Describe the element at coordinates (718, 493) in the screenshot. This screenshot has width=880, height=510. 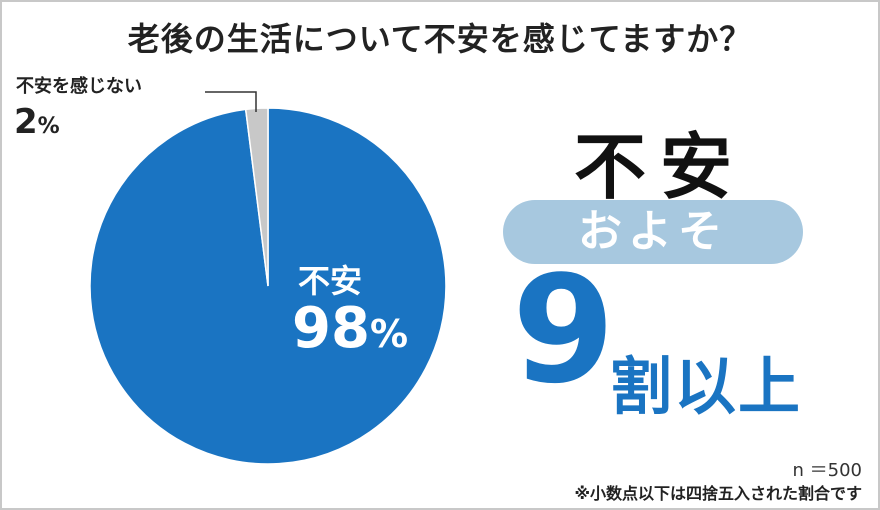
I see `rounding-note: ※小数点以下は四捨五入された割合です` at that location.